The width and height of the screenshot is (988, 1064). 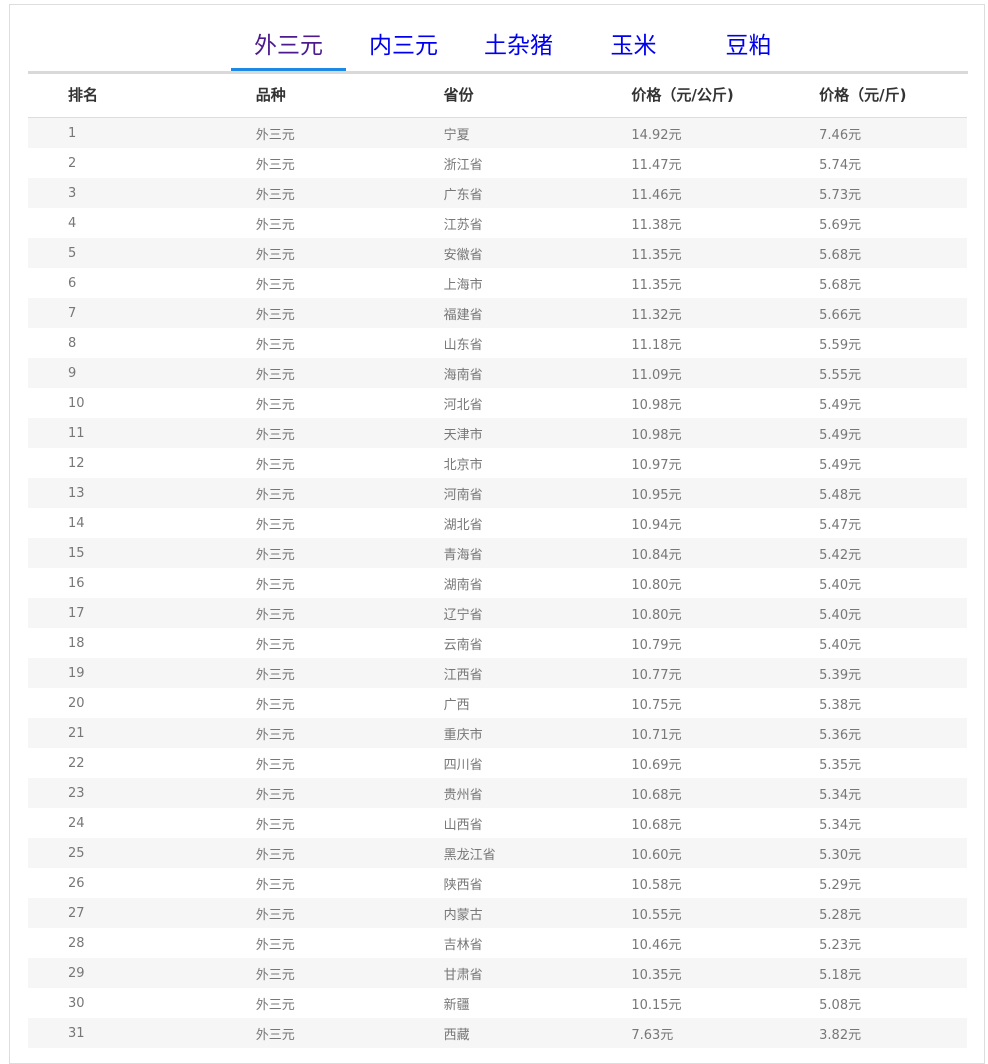 I want to click on price-jin-cell: 5.40元, so click(x=840, y=585).